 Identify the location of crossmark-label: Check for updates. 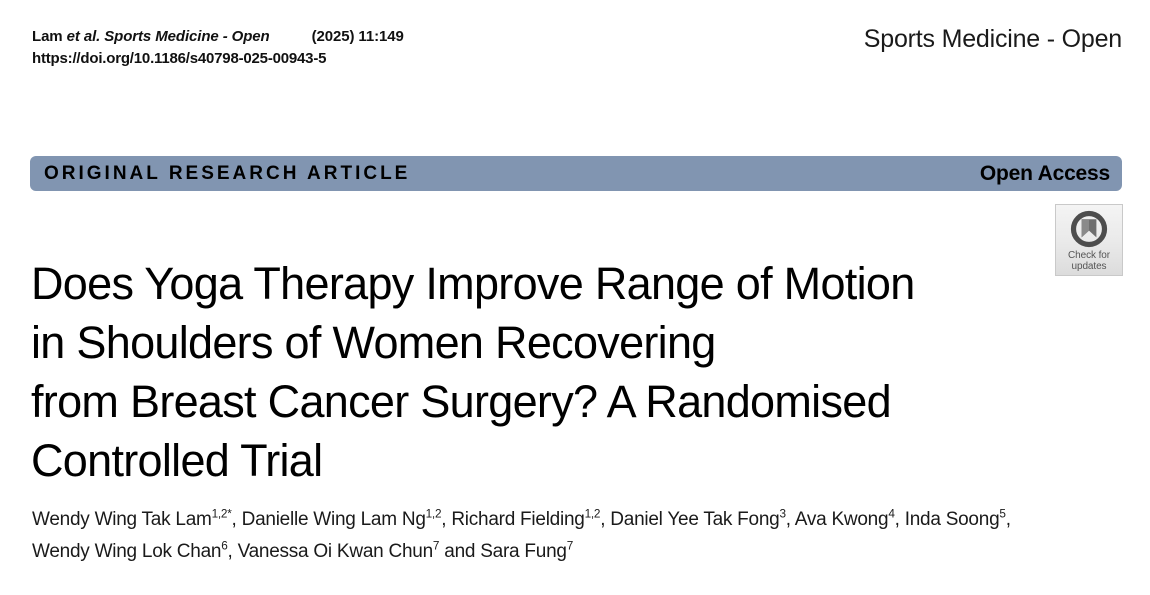
(1089, 261).